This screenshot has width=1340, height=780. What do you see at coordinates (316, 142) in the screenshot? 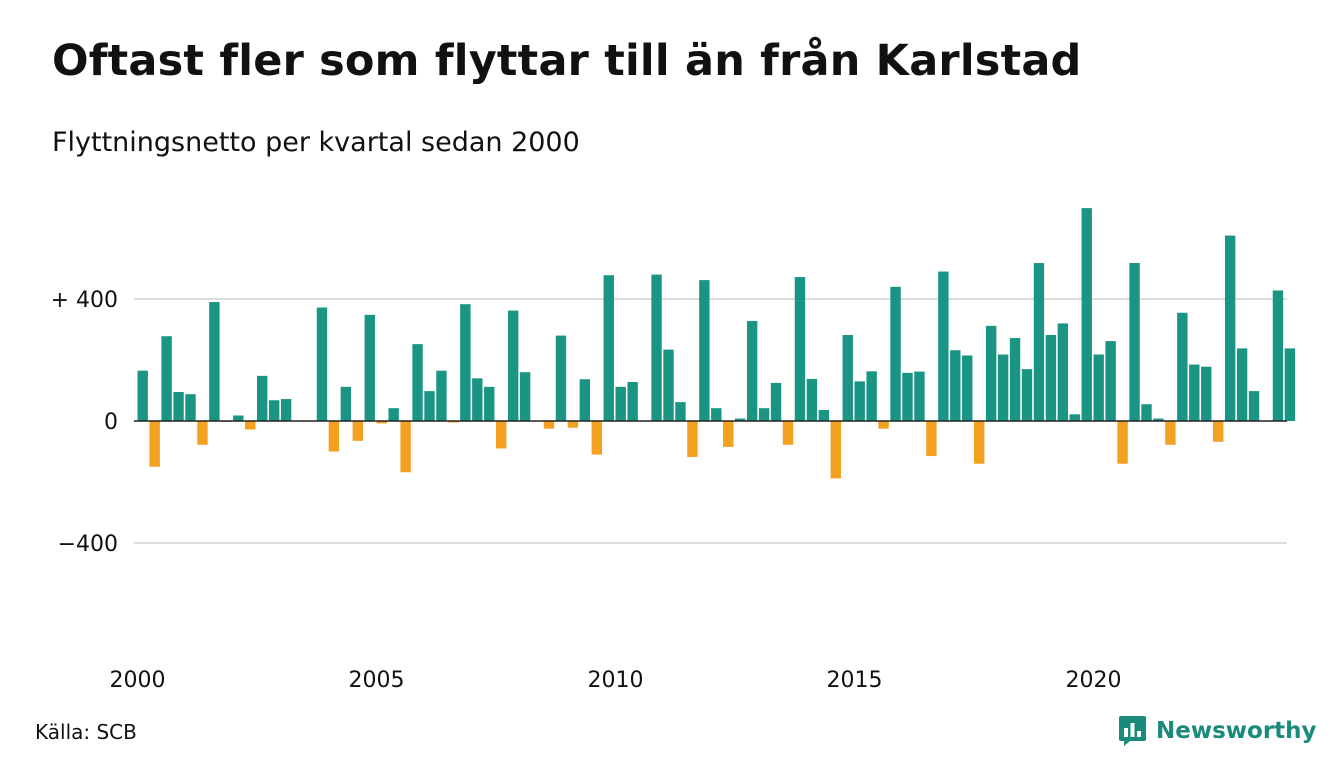
I see `chart-subtitle: Flyttningsnetto per kvartal sedan 2000` at bounding box center [316, 142].